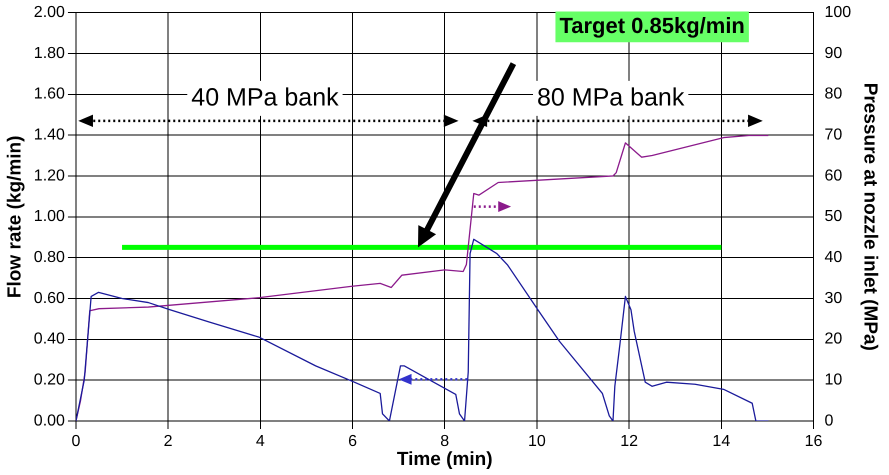 The image size is (889, 475). What do you see at coordinates (50, 421) in the screenshot?
I see `y-tick-label: 0.00` at bounding box center [50, 421].